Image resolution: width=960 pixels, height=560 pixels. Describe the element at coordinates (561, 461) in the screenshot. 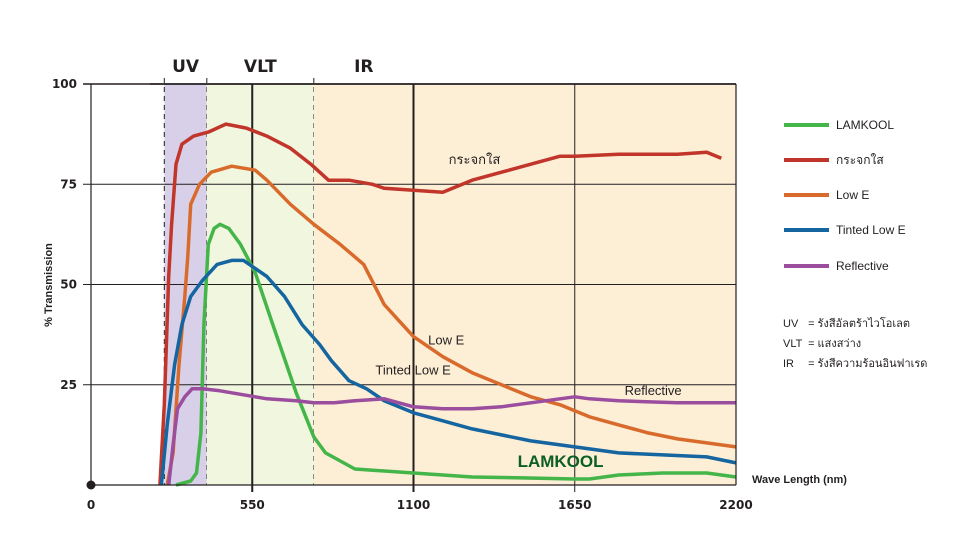

I see `annotation-label: LAMKOOL` at that location.